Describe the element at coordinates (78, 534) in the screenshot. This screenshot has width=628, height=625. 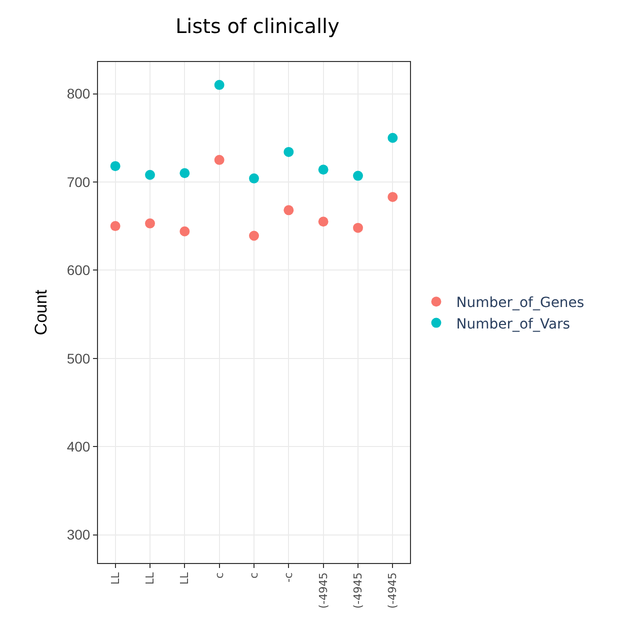
I see `y-tick-label: 300` at that location.